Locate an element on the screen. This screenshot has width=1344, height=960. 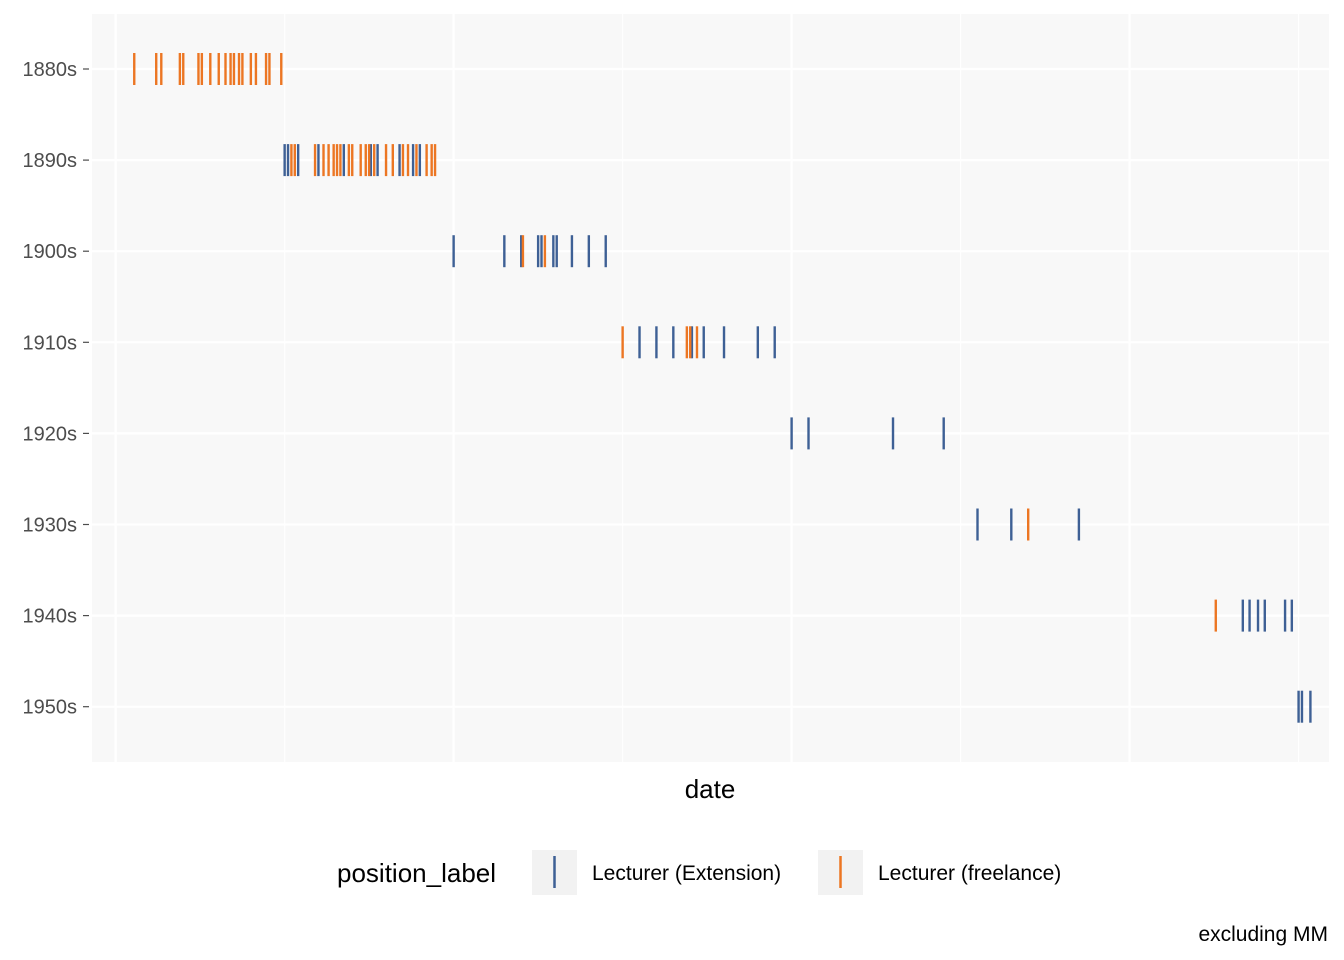
y-tick-label: 1940s is located at coordinates (50, 617).